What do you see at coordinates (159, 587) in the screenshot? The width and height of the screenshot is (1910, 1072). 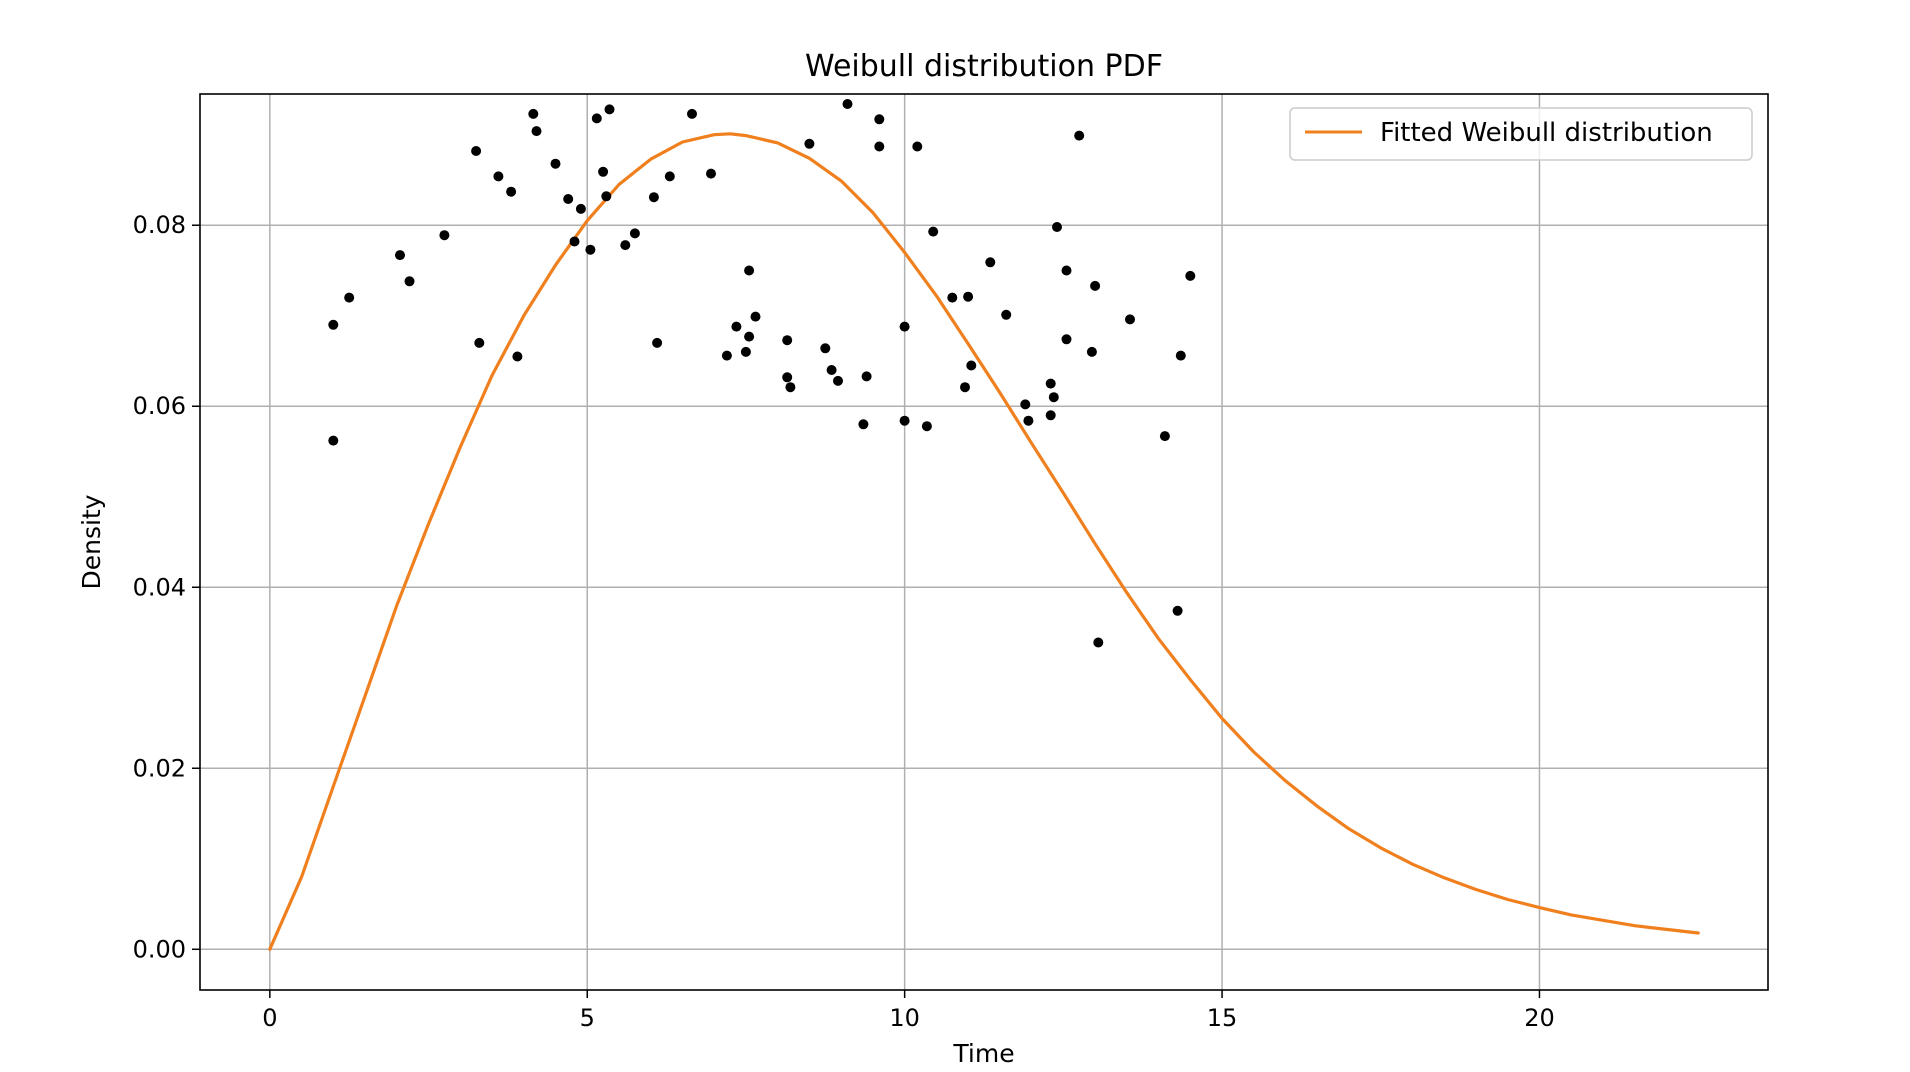 I see `y-tick-label-2: 0.04` at bounding box center [159, 587].